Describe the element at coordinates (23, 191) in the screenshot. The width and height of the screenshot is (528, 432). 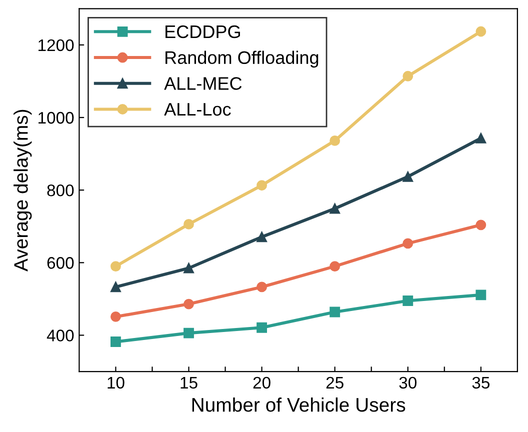
I see `y-axis-title: Average delay(ms)` at that location.